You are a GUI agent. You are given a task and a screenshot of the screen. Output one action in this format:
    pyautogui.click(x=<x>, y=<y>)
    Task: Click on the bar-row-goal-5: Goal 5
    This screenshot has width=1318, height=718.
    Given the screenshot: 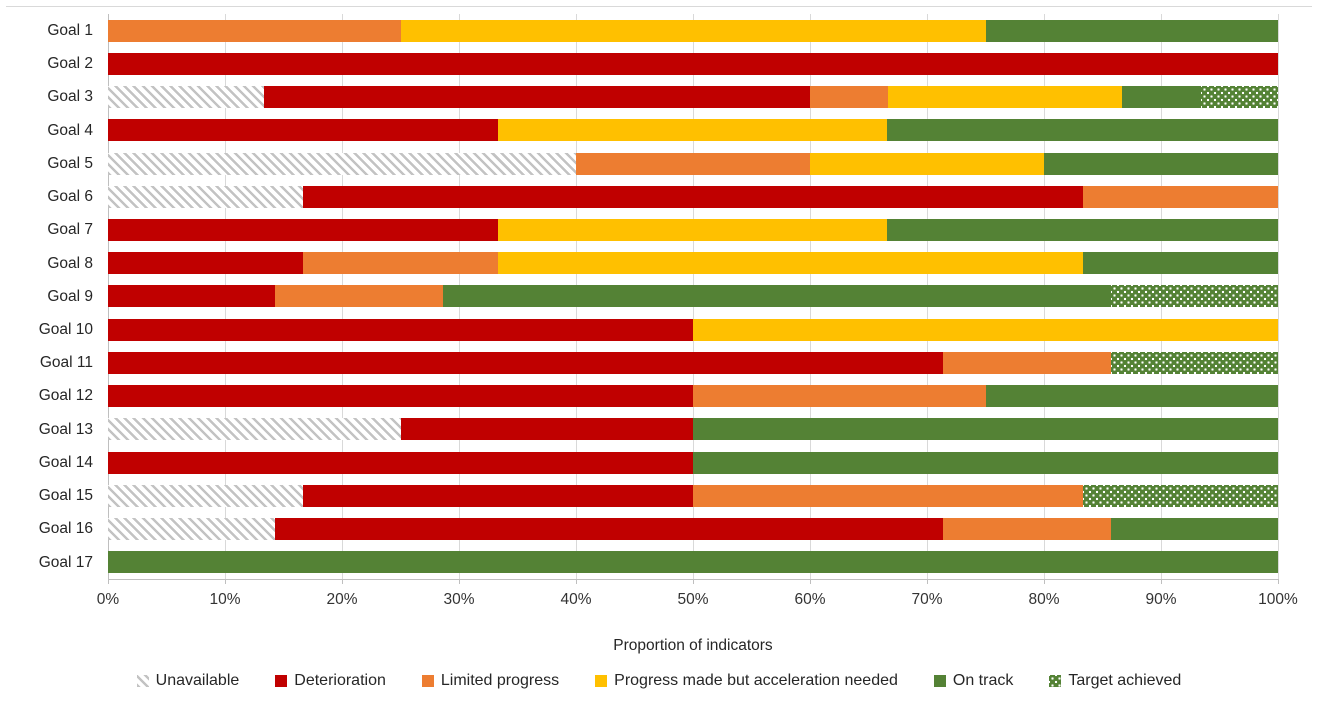 What is the action you would take?
    pyautogui.click(x=639, y=163)
    